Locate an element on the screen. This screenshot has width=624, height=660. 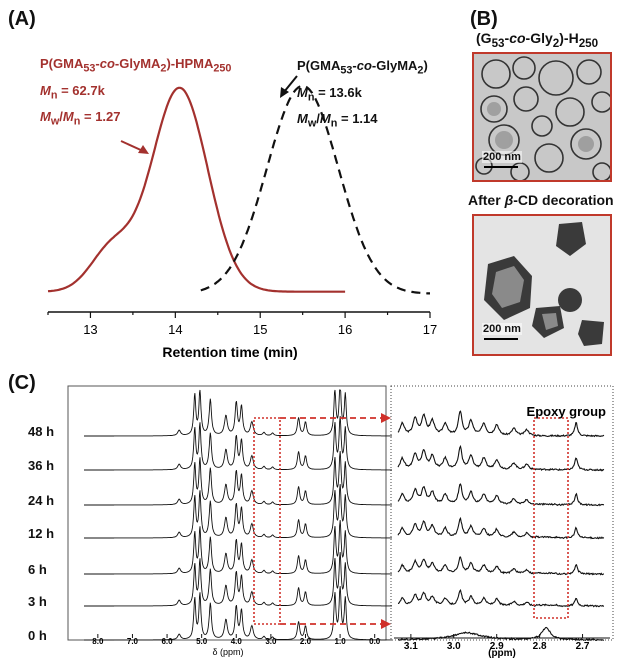
nmr-tick-label: 8.0 is located at coordinates (98, 641).